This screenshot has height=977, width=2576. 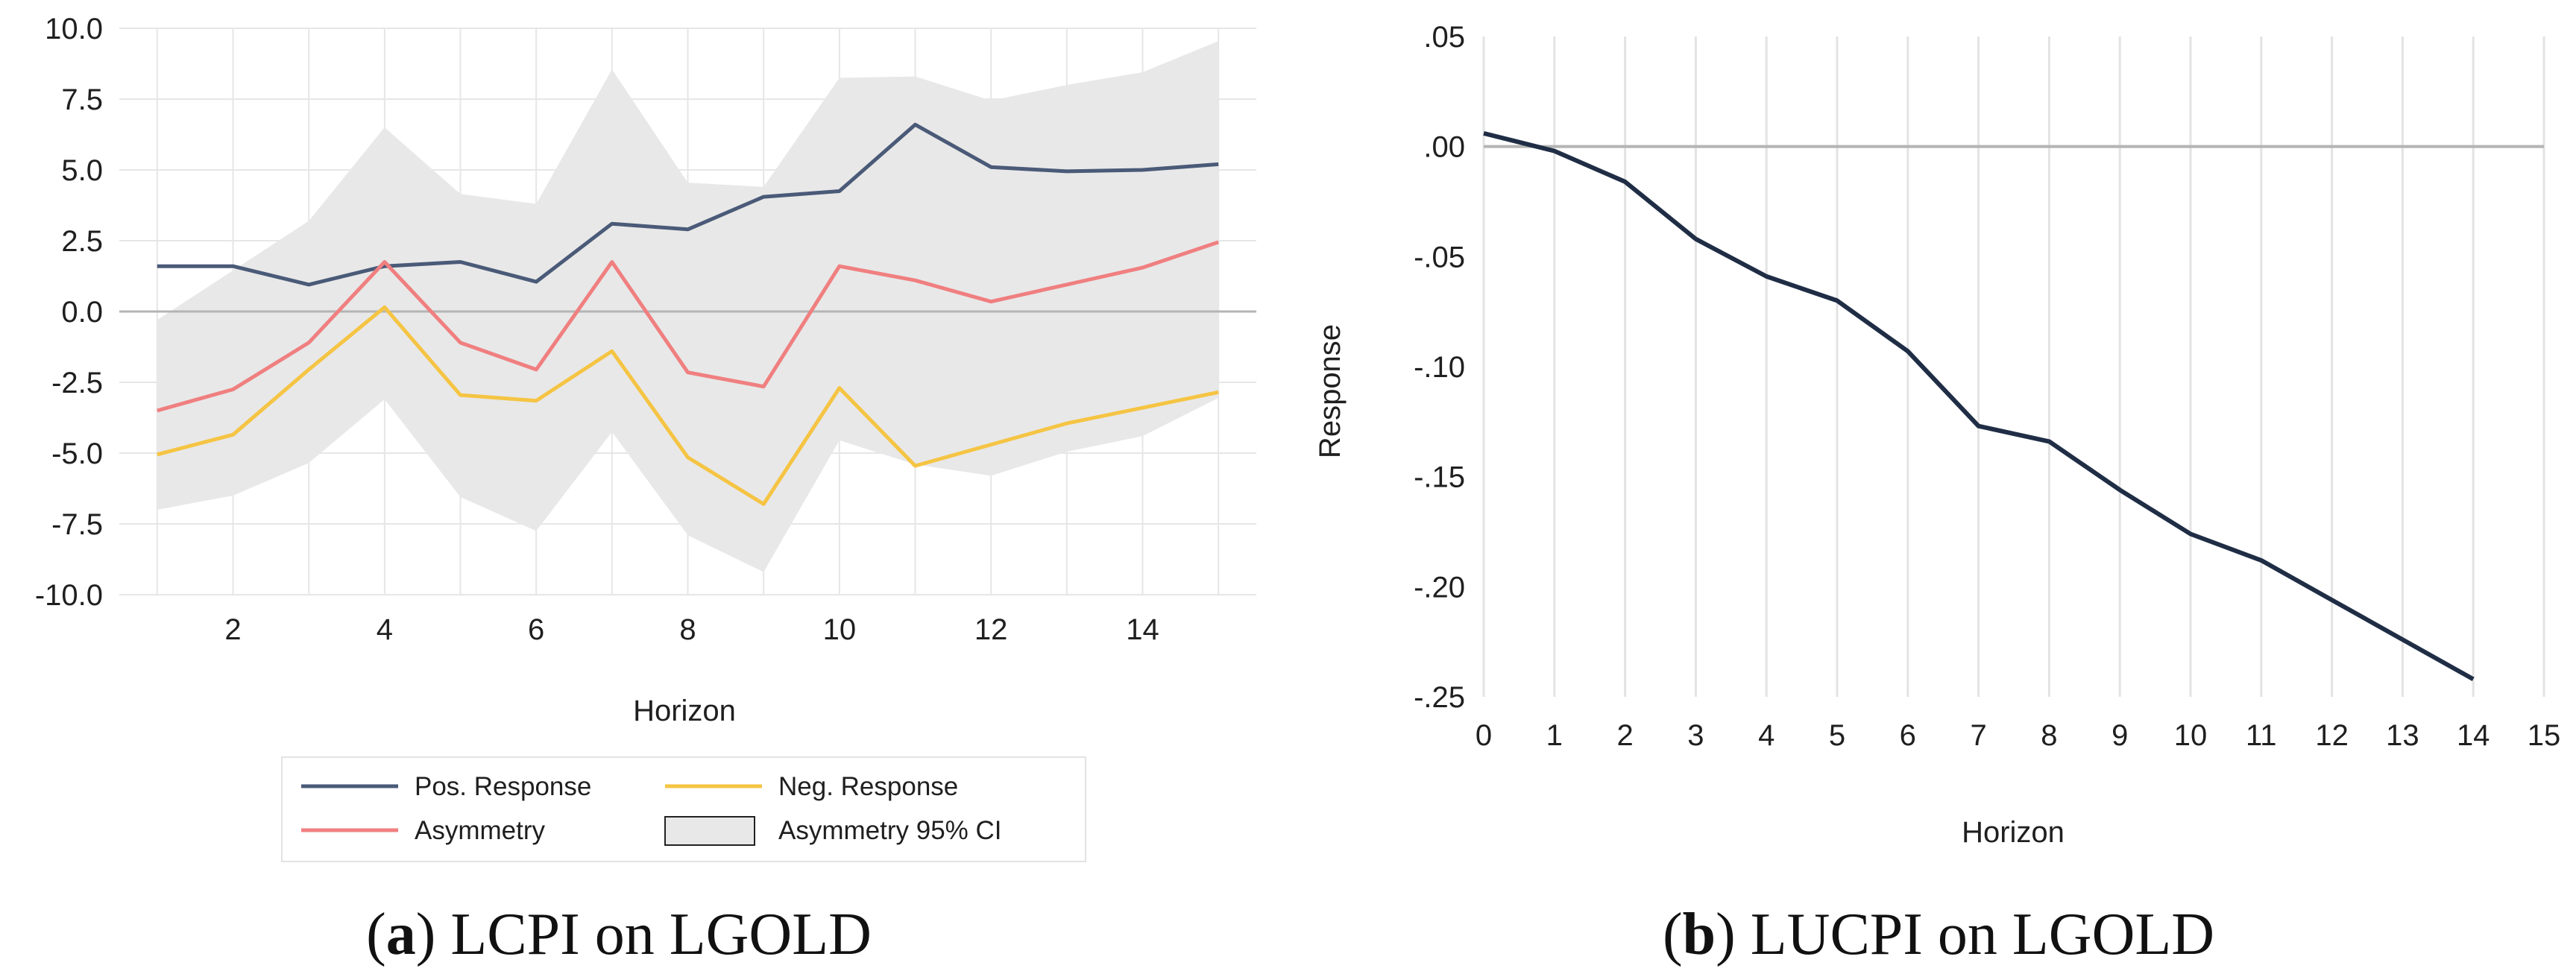 What do you see at coordinates (1142, 630) in the screenshot?
I see `a-xtick-14: 14` at bounding box center [1142, 630].